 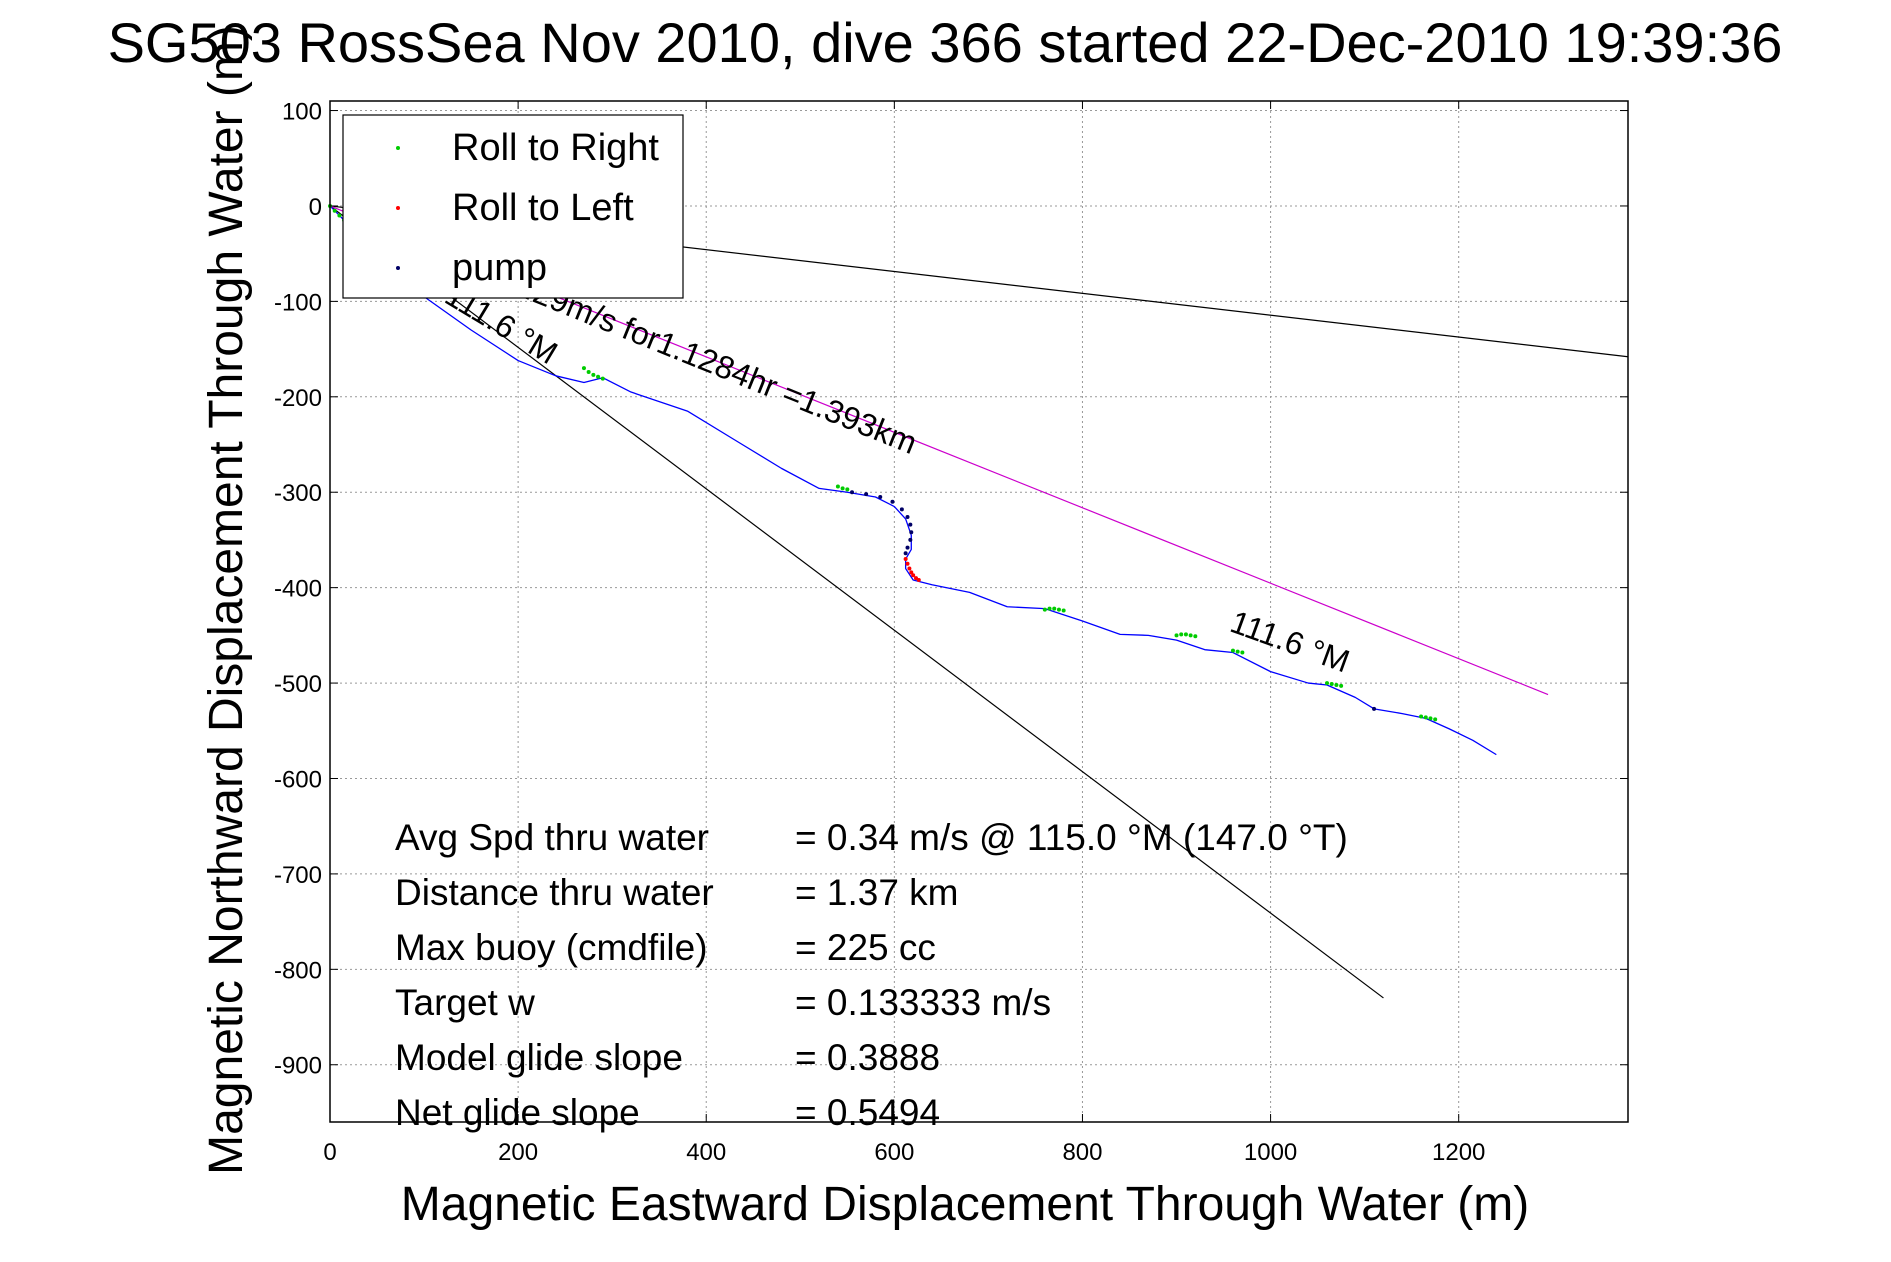 I want to click on y-tick-label: -400, so click(x=298, y=589).